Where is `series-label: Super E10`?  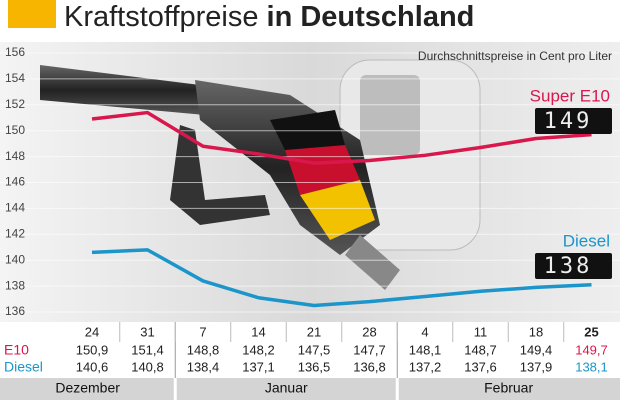
series-label: Super E10 is located at coordinates (570, 95).